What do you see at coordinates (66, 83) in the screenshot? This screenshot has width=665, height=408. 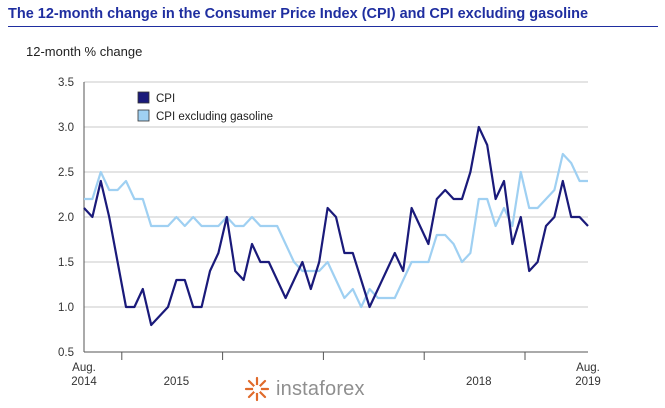 I see `y-tick-label: 3.5` at bounding box center [66, 83].